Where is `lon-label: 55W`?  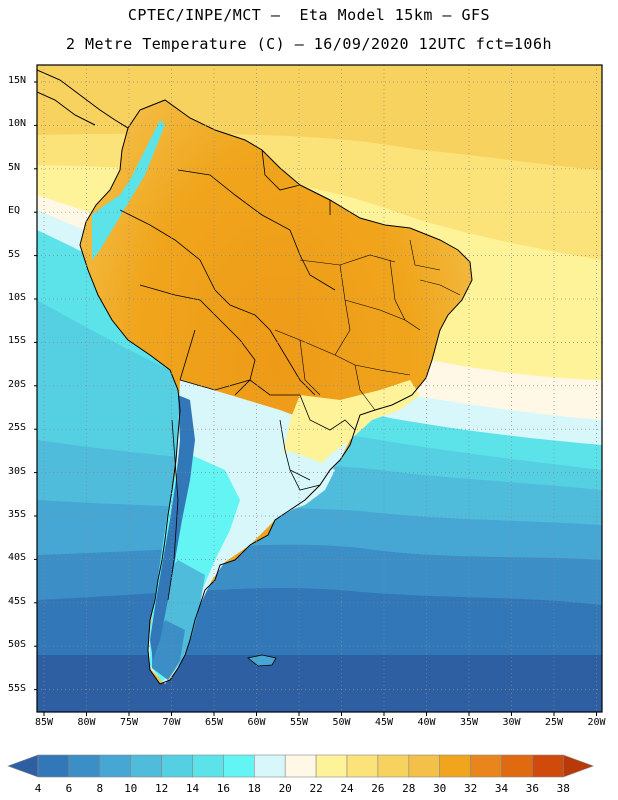 lon-label: 55W is located at coordinates (299, 722).